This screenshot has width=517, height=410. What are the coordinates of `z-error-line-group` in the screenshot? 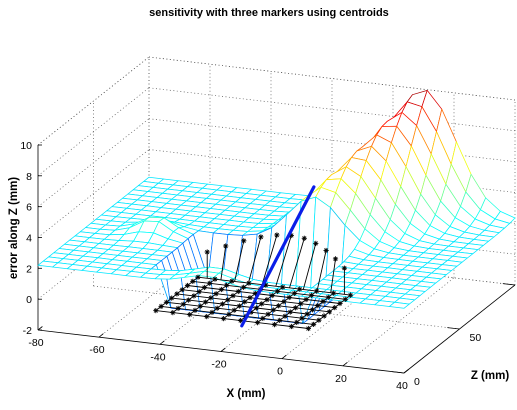 It's located at (278, 256).